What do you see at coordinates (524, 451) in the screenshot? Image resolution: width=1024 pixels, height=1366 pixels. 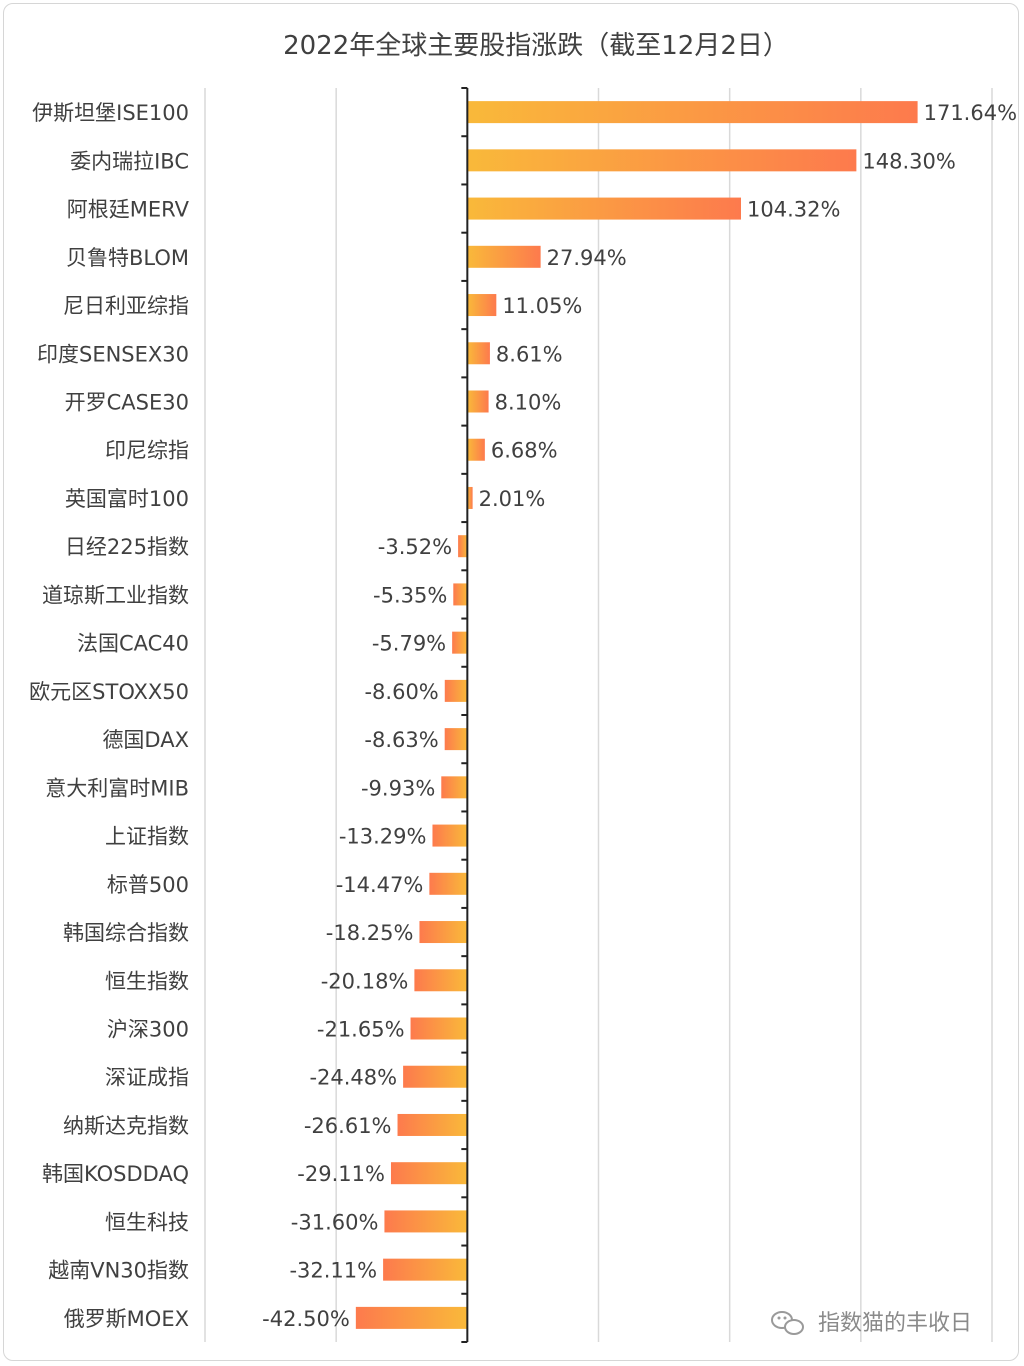 I see `value-label: 6.68%` at bounding box center [524, 451].